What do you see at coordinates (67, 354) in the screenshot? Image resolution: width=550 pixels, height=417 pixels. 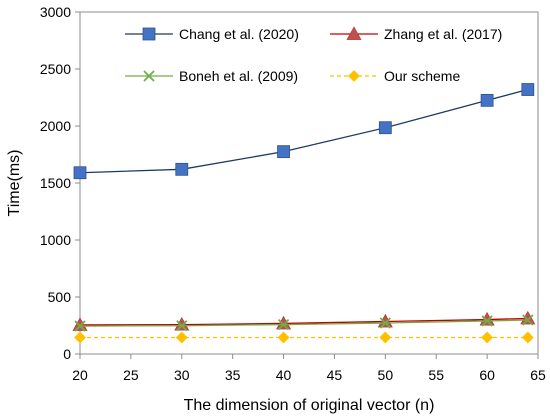 I see `y-tick-label: 0` at bounding box center [67, 354].